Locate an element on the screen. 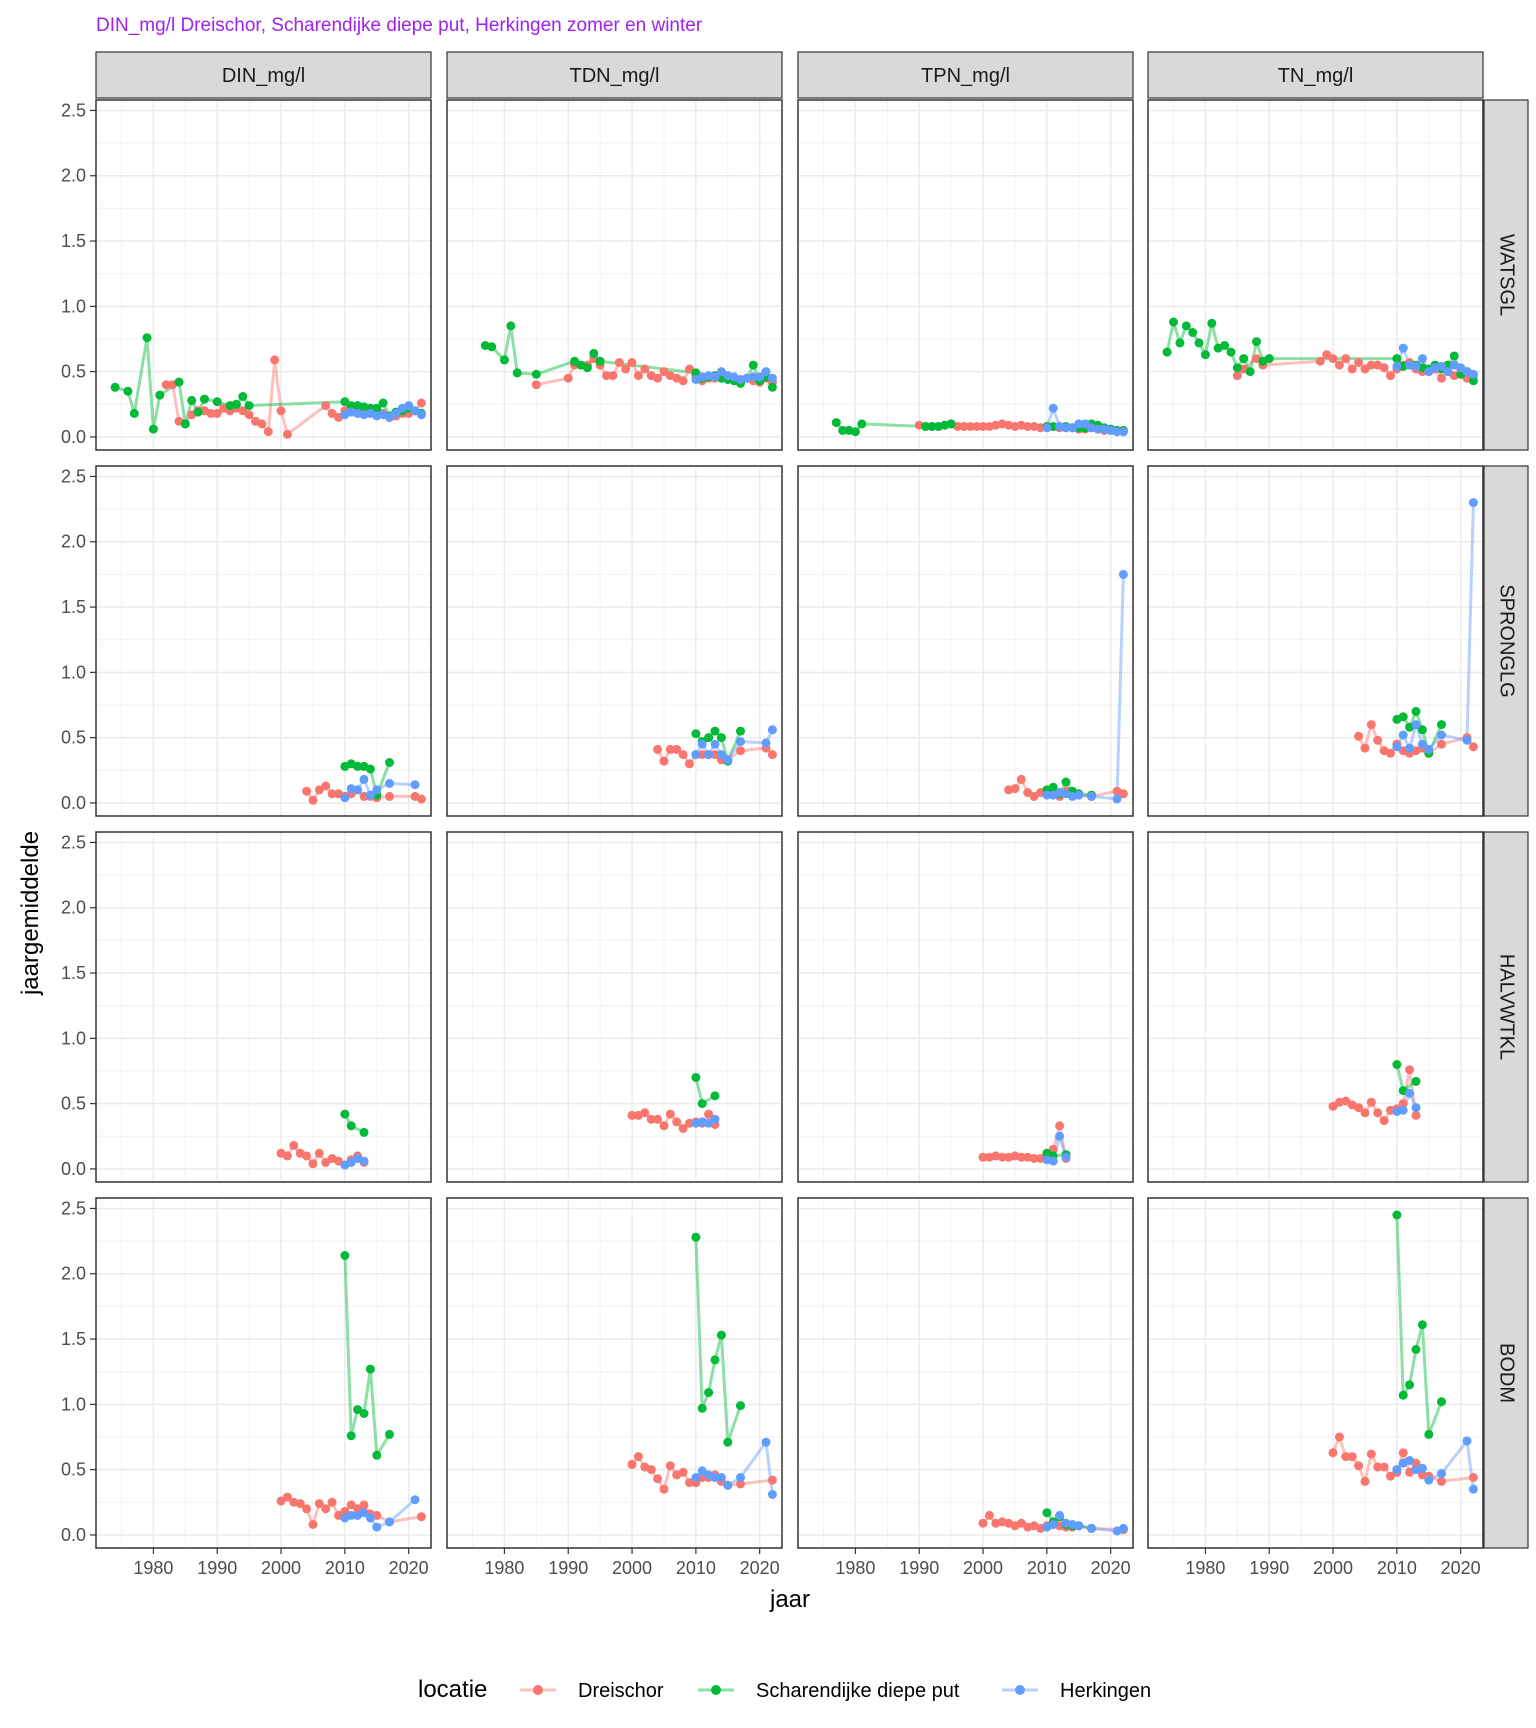  y-tick-label: 0.5 is located at coordinates (73, 372).